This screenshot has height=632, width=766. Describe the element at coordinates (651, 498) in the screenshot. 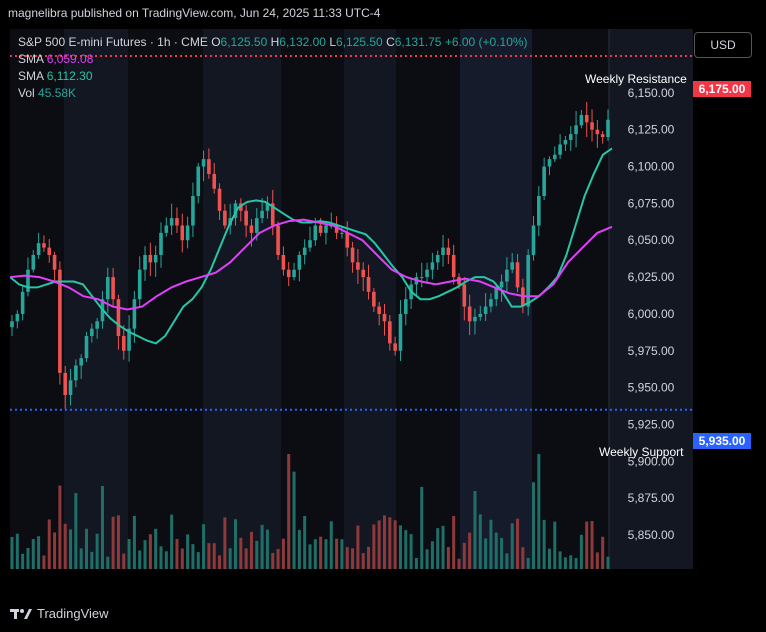

I see `y-tick-label: 5,875.00` at that location.